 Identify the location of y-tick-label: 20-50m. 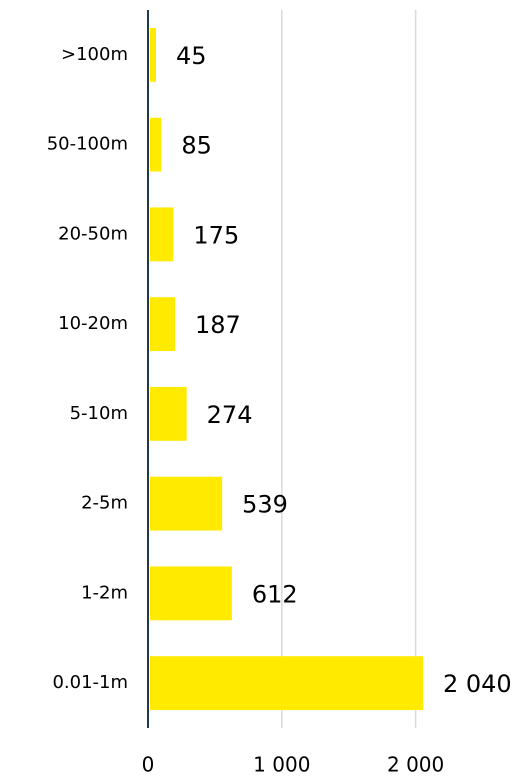
(93, 233).